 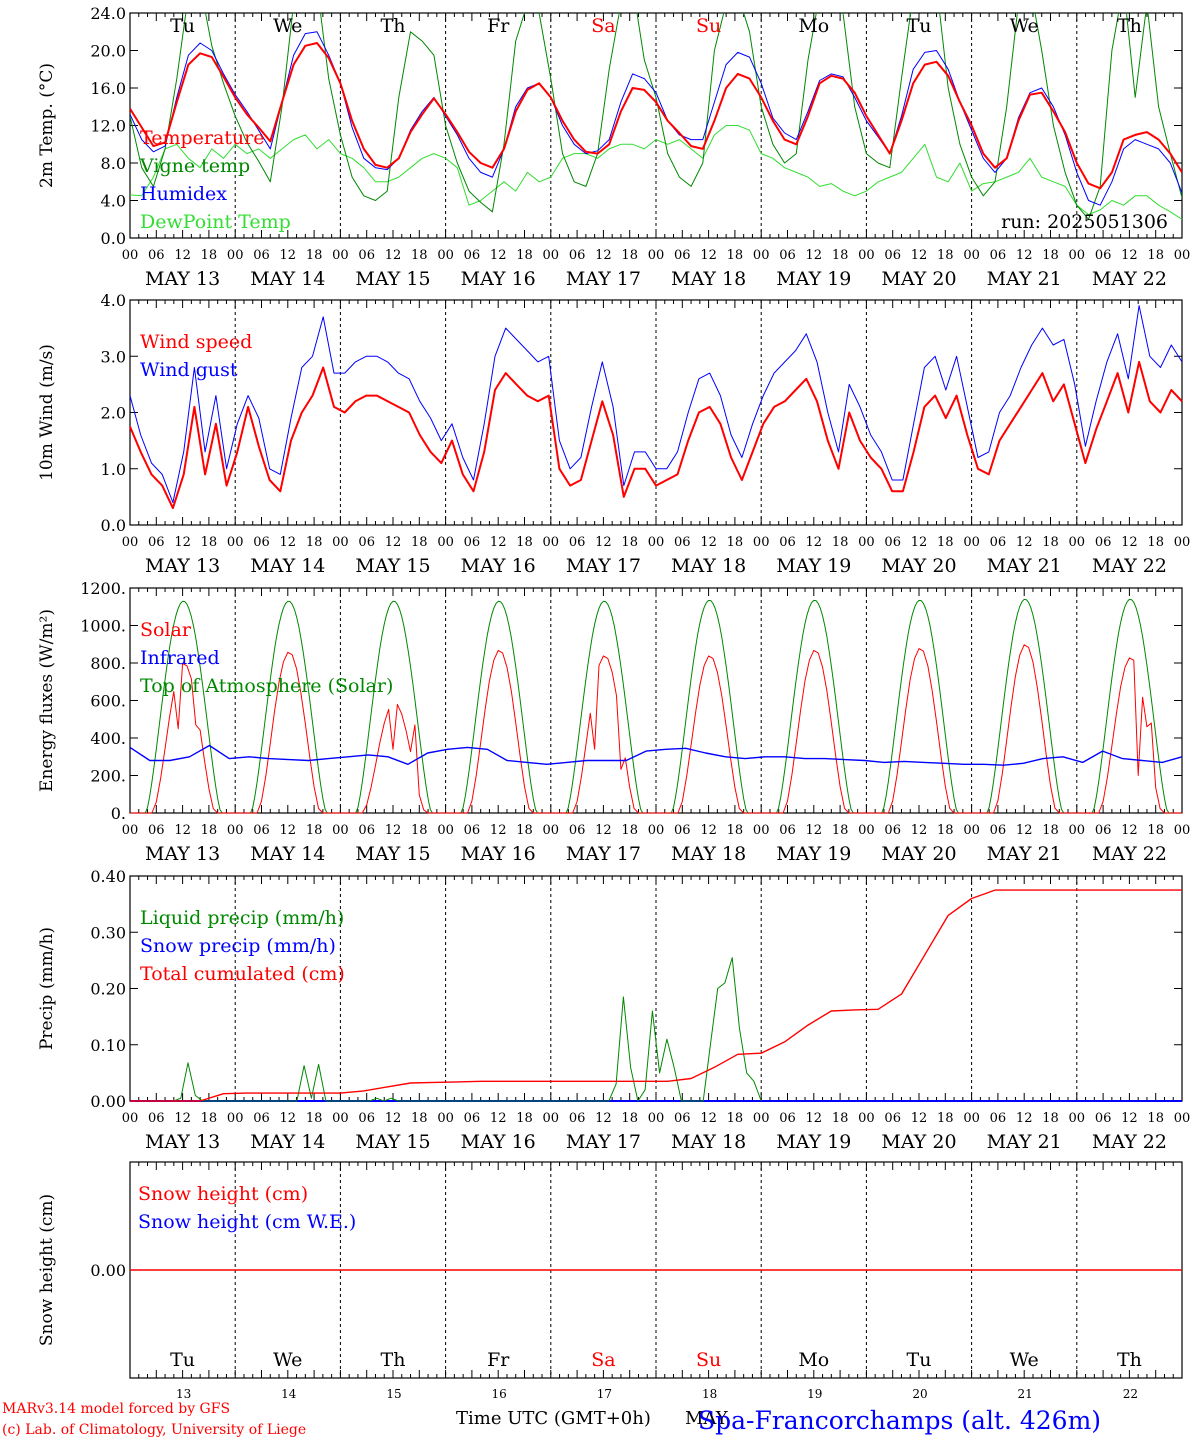 What do you see at coordinates (919, 1394) in the screenshot?
I see `footer-day-number: 20` at bounding box center [919, 1394].